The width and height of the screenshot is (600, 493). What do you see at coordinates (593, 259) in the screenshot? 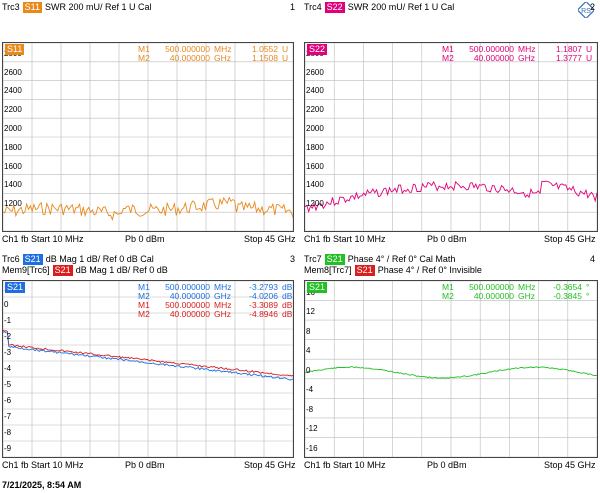
I see `diagram-number: 4` at bounding box center [593, 259].